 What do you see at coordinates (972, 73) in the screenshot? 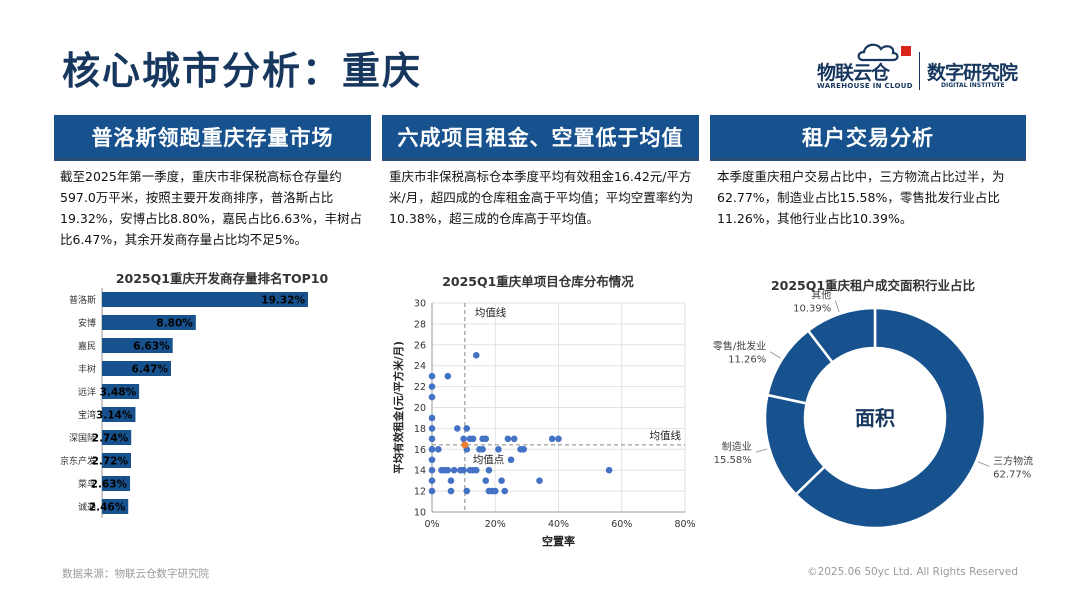
I see `logo-institute: 数字研究院` at bounding box center [972, 73].